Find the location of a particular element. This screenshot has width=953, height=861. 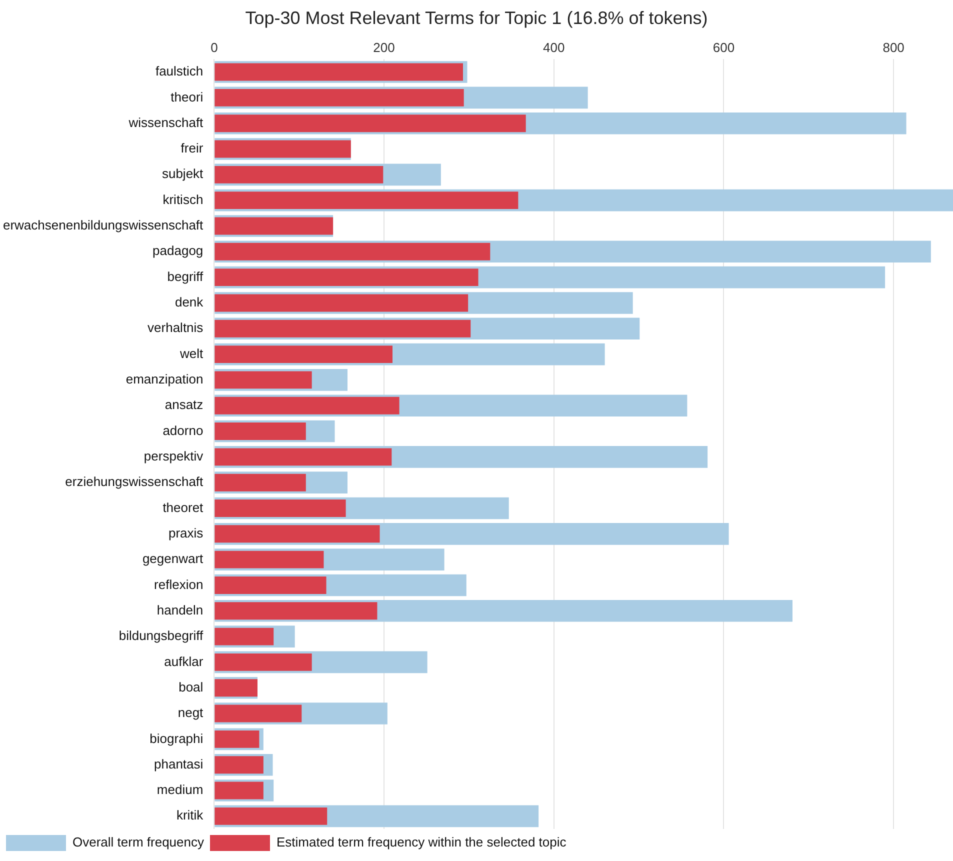

y-tick-label: gegenwart is located at coordinates (173, 558).